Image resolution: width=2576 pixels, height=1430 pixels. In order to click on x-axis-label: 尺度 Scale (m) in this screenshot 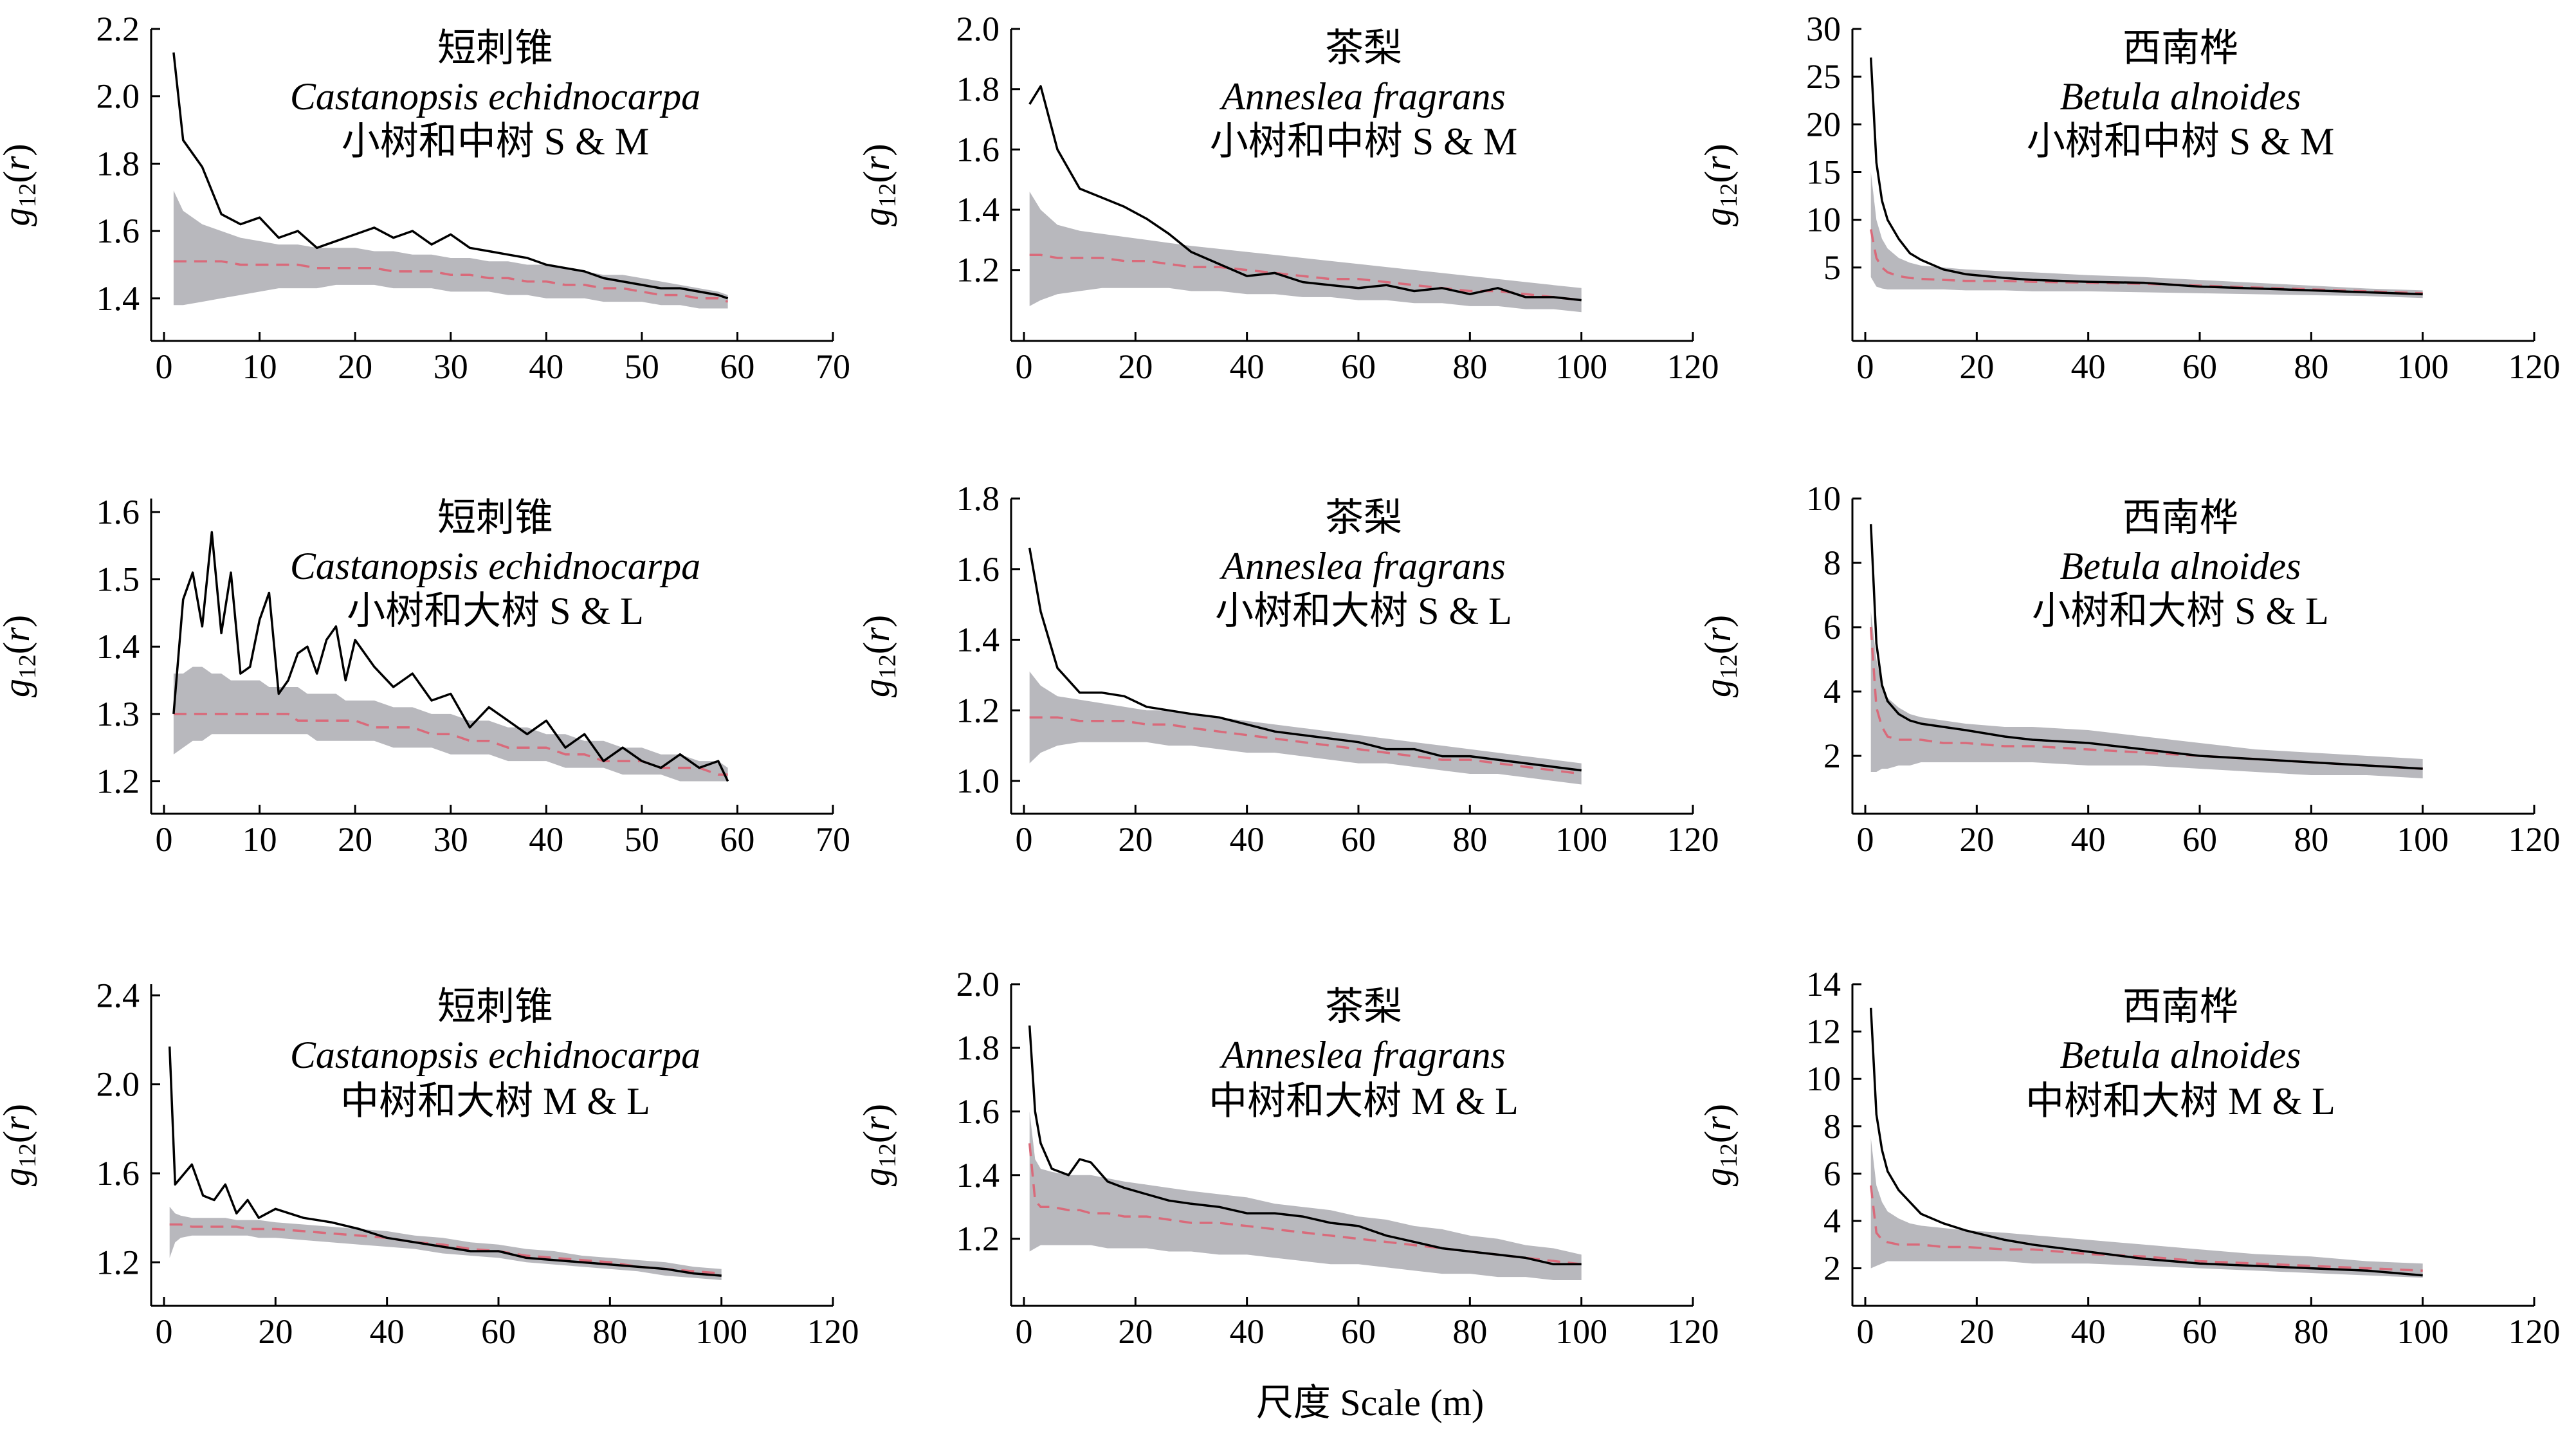, I will do `click(1370, 1403)`.